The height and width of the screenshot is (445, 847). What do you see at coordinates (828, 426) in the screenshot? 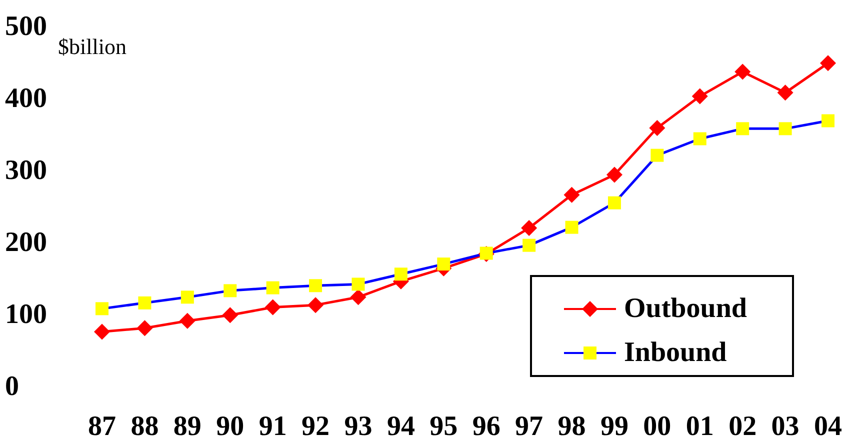
I see `x-tick-label: 04` at bounding box center [828, 426].